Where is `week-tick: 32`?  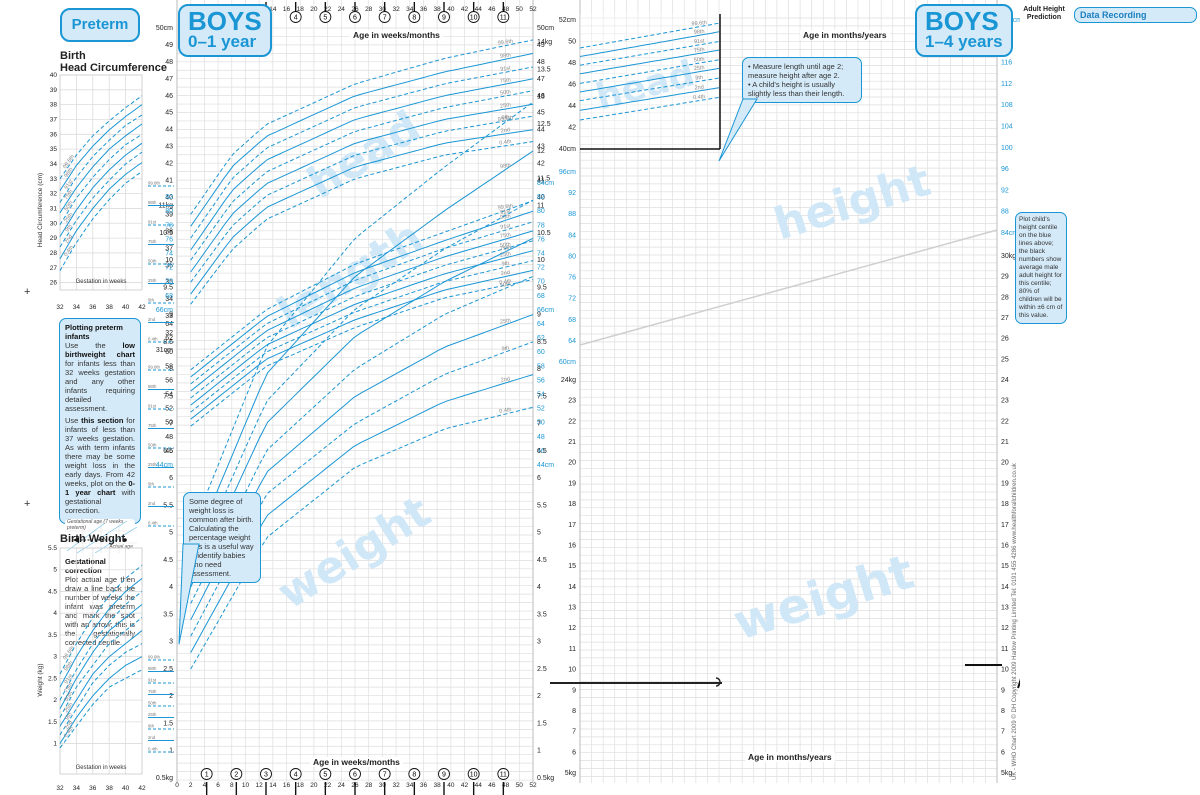
week-tick: 32 is located at coordinates (396, 785).